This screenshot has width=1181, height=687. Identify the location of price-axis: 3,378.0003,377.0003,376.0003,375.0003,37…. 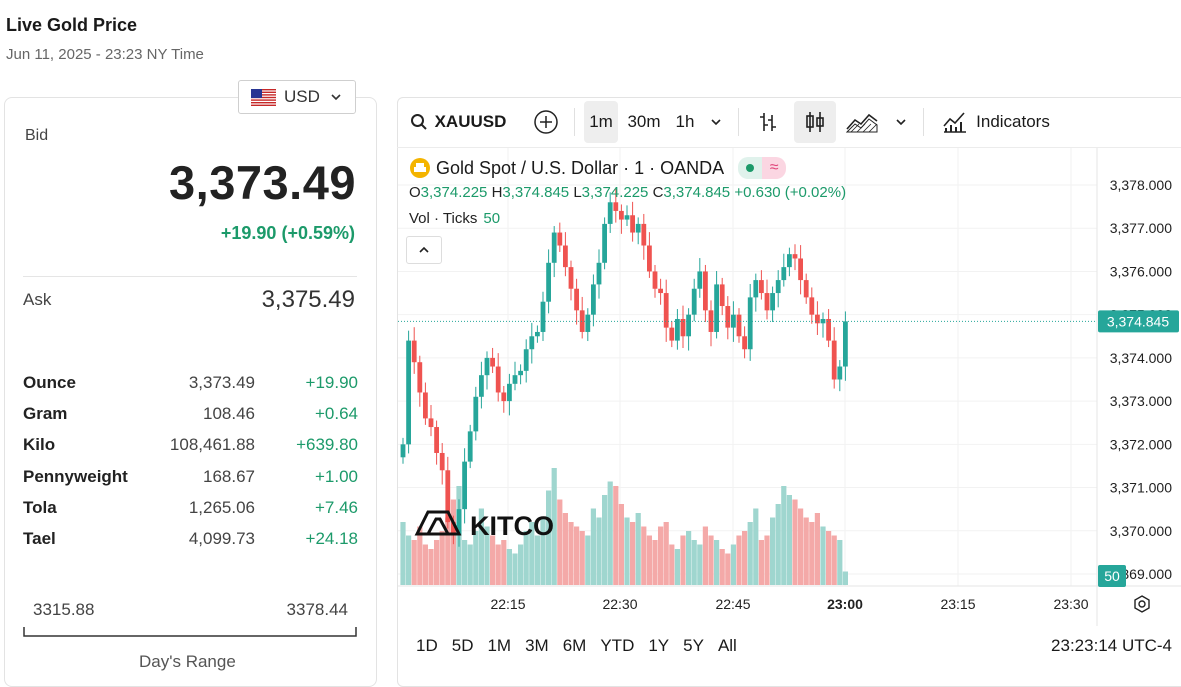
(1138, 382).